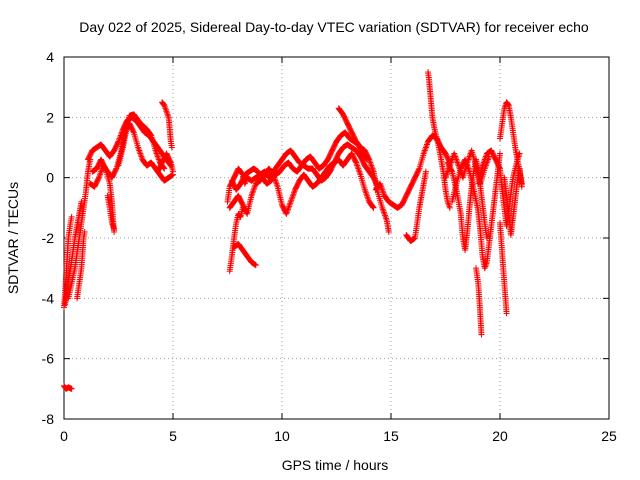 This screenshot has height=480, width=640. I want to click on y-tick-label: -6, so click(48, 359).